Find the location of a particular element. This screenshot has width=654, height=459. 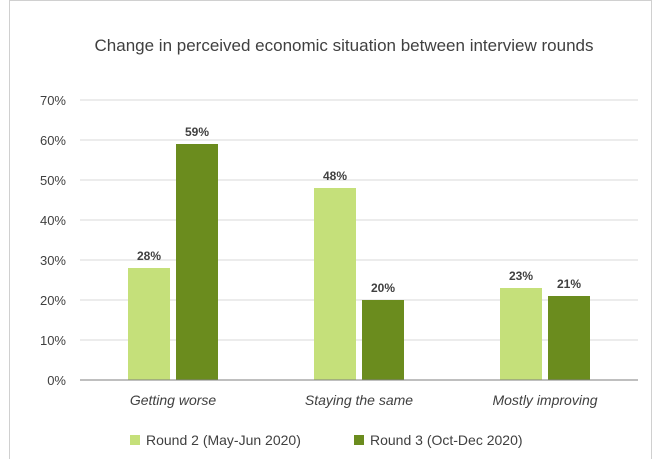

data-label: 23% is located at coordinates (521, 276).